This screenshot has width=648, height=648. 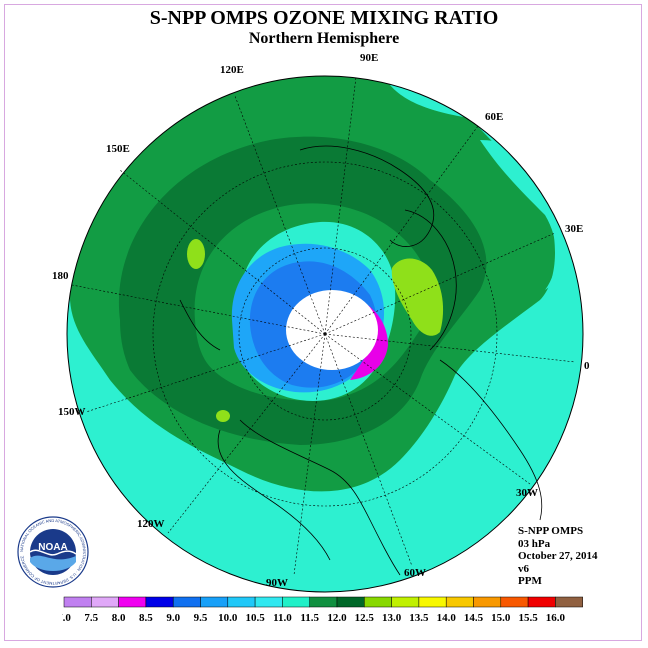 I want to click on info-instrument: S-NPP OMPS, so click(x=551, y=531).